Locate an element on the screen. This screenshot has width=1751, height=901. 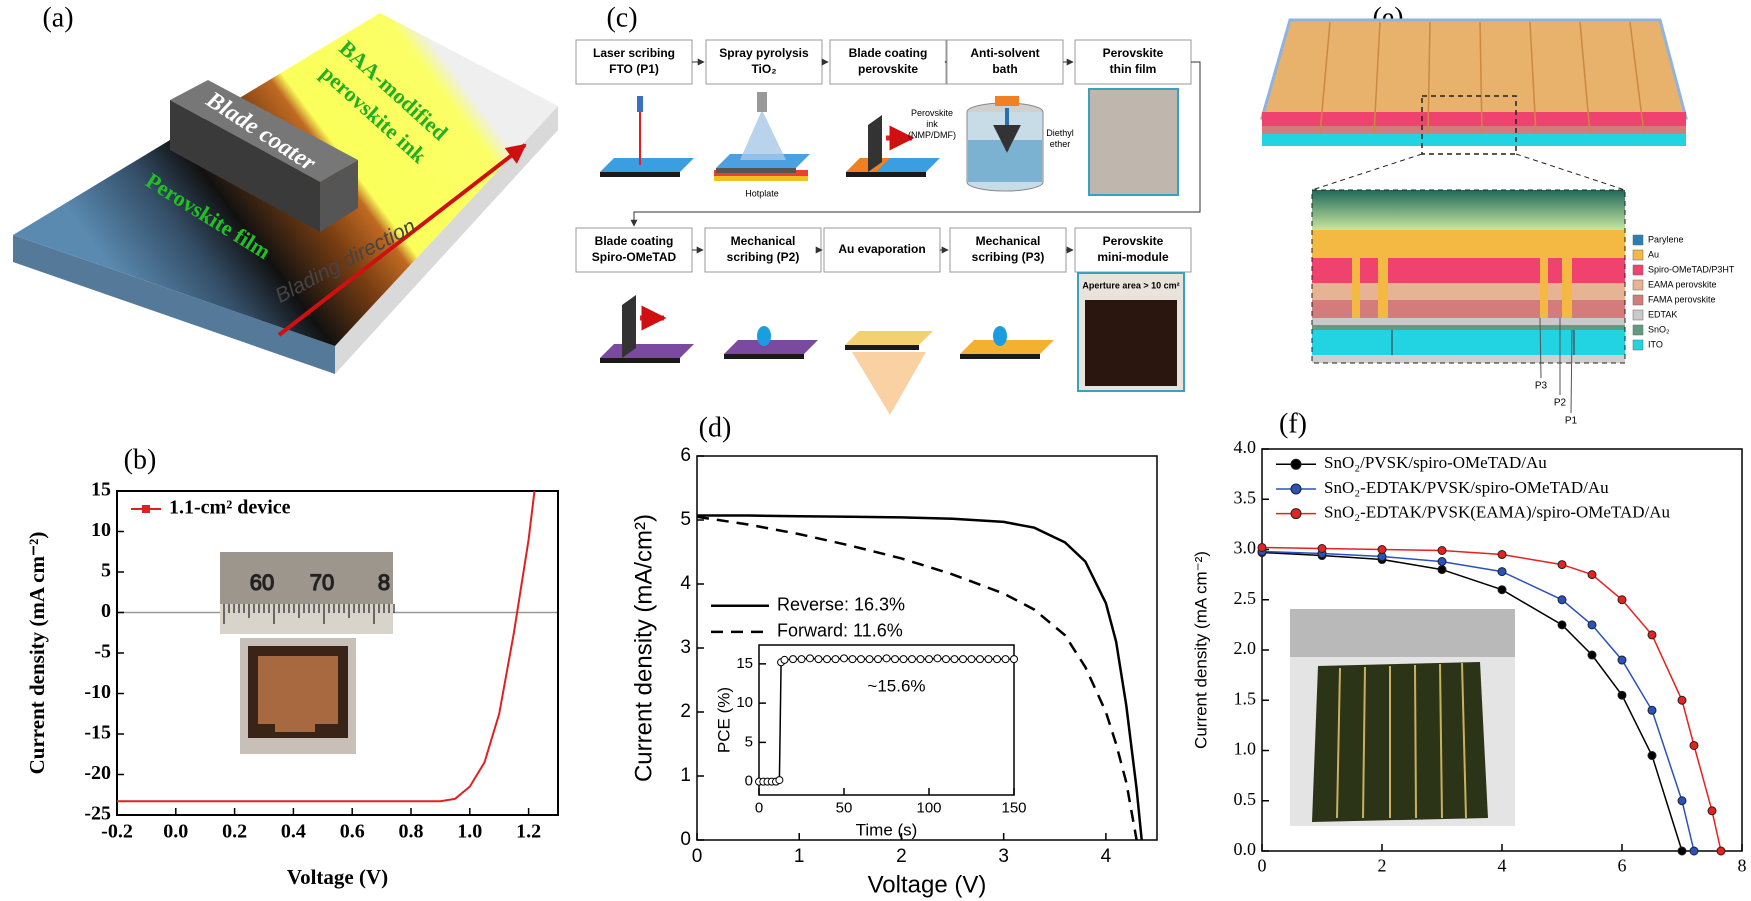
legend-label: Reverse: 16.3% is located at coordinates (841, 605).